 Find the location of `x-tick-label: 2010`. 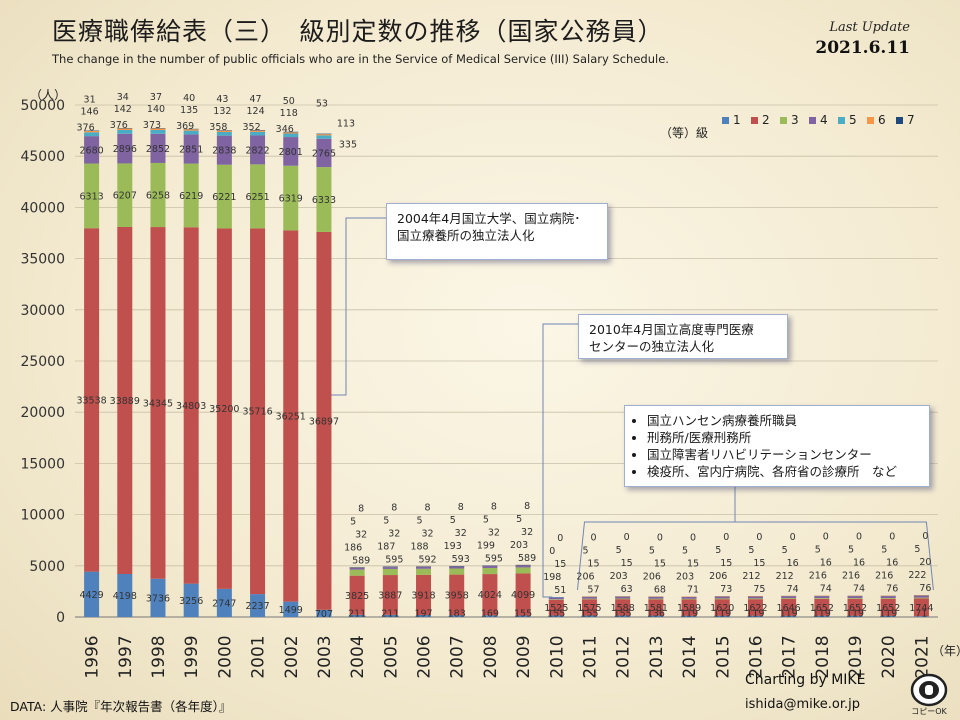

x-tick-label: 2010 is located at coordinates (557, 656).